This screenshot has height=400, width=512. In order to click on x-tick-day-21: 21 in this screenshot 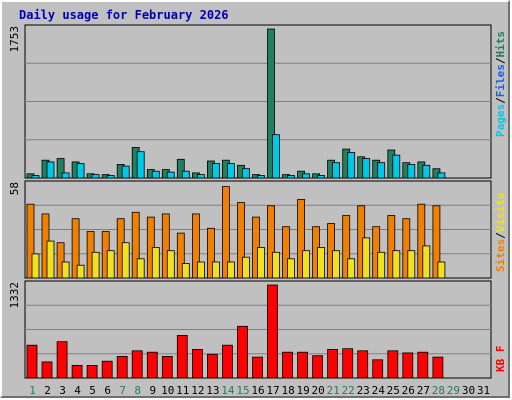, I will do `click(333, 390)`.